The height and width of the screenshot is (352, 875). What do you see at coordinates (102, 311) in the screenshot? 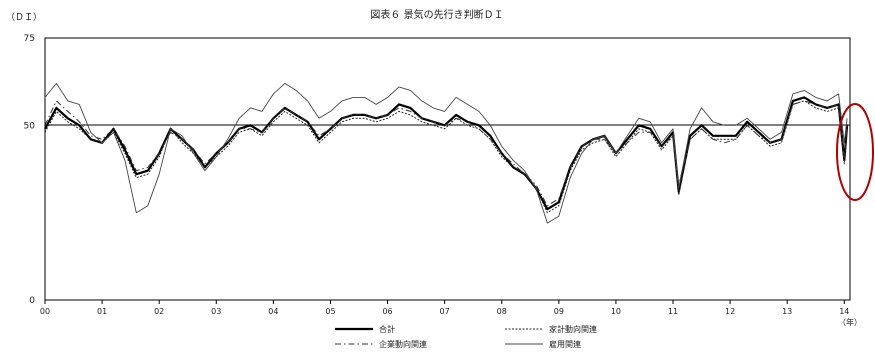
I see `x-tick-label: 01` at bounding box center [102, 311].